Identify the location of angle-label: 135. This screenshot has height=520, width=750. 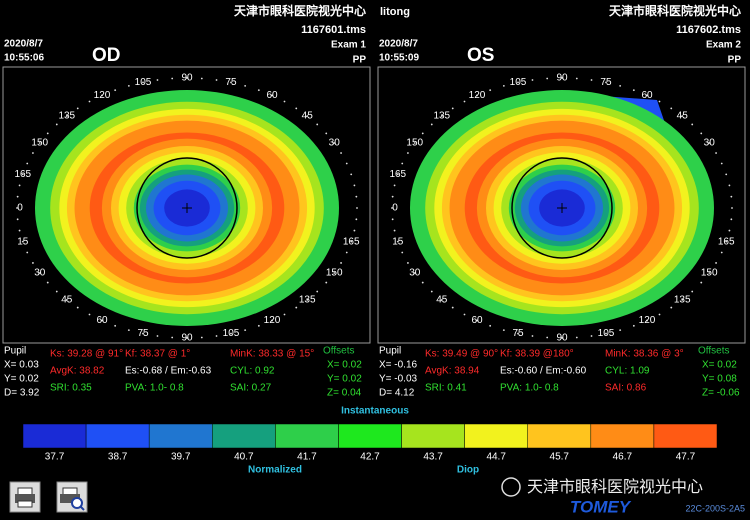
(682, 300).